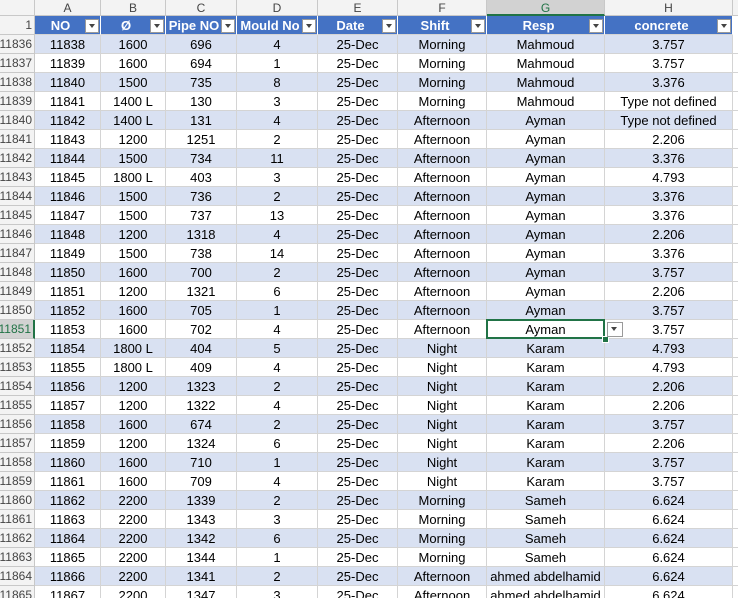 Image resolution: width=738 pixels, height=598 pixels. What do you see at coordinates (68, 386) in the screenshot?
I see `cell: 11856` at bounding box center [68, 386].